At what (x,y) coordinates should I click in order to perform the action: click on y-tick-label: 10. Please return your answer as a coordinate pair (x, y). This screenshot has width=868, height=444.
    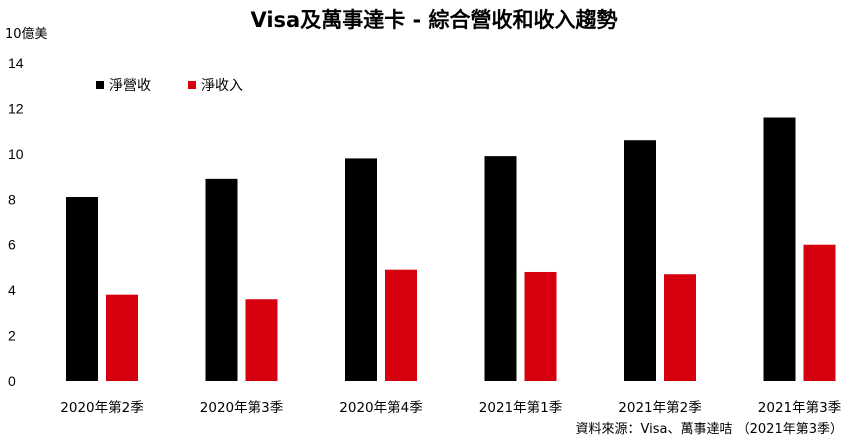
    Looking at the image, I should click on (16, 154).